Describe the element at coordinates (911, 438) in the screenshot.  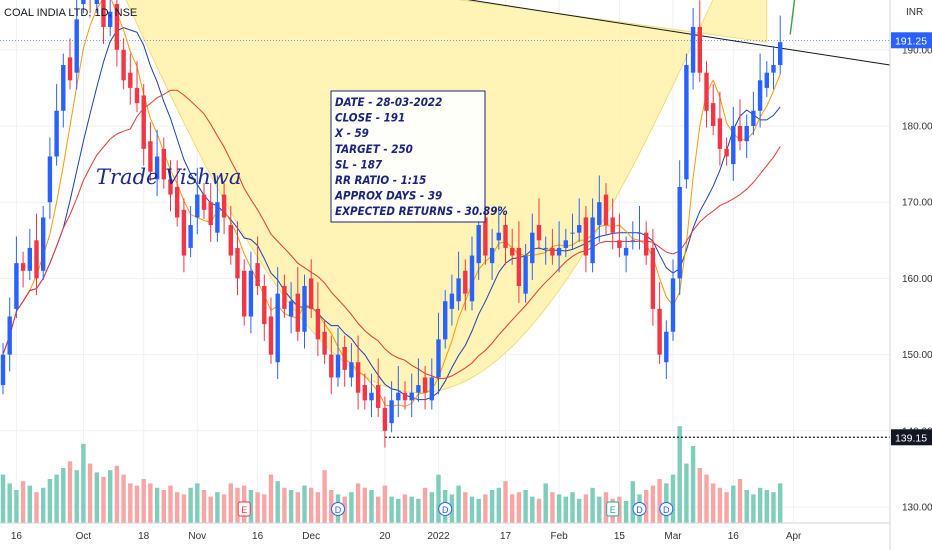
I see `svg-text: 139.15` at that location.